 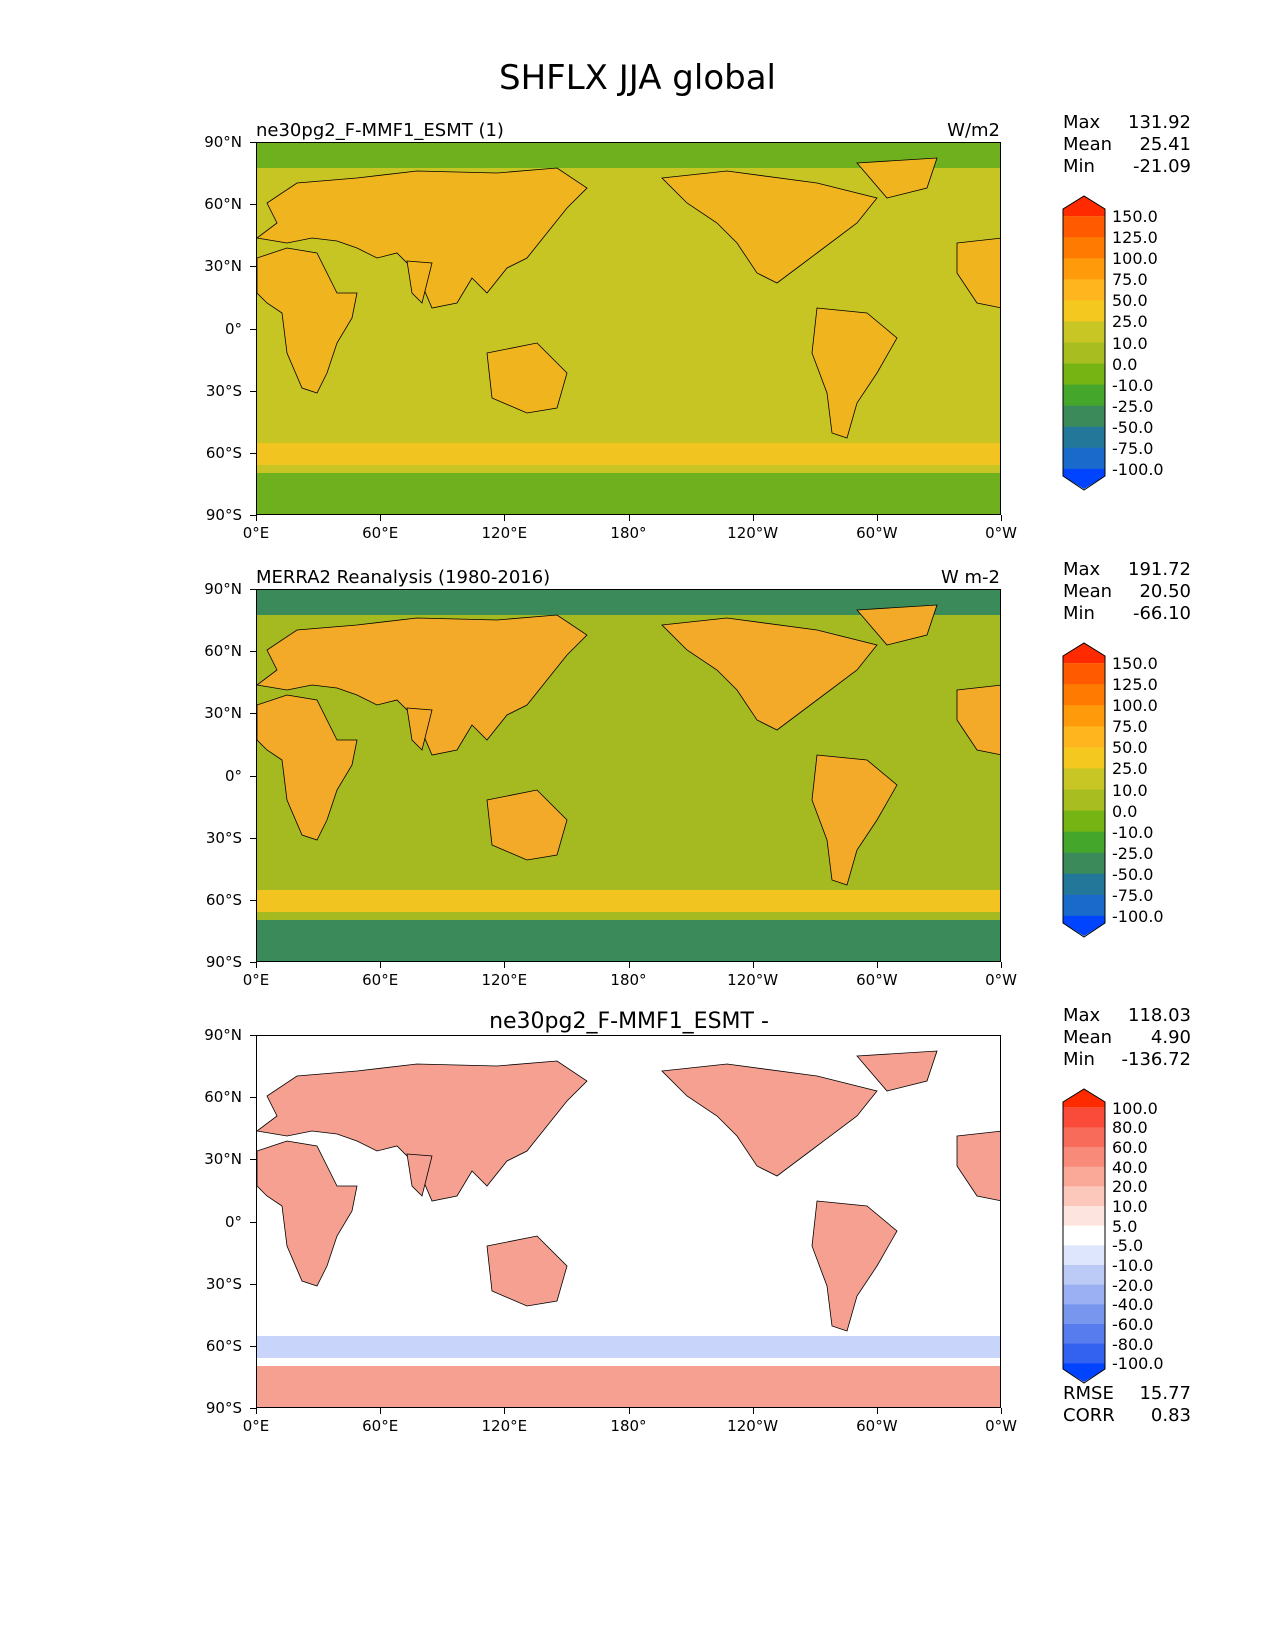 I want to click on colorbar-label: 10.0, so click(x=1130, y=790).